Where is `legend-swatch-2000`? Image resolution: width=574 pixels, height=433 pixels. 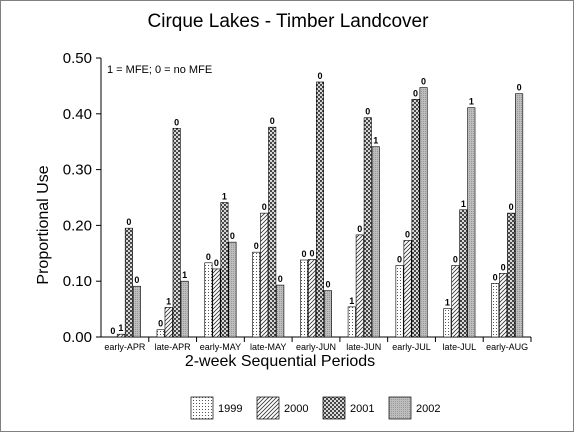
legend-swatch-2000 is located at coordinates (268, 408).